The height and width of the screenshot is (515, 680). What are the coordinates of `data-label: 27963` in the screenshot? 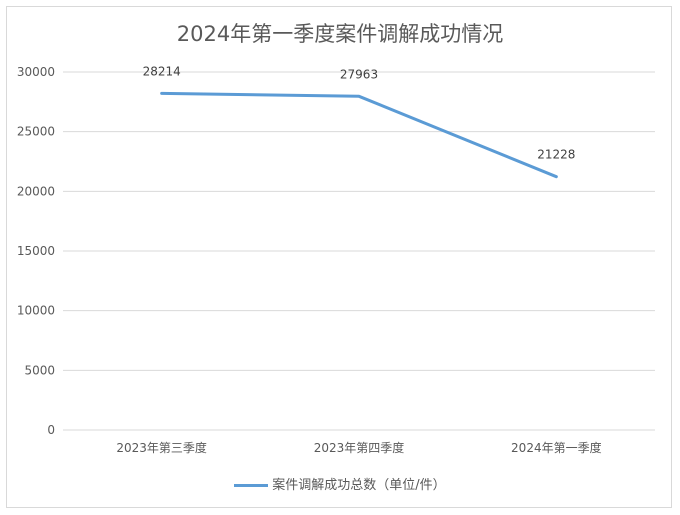 It's located at (359, 74).